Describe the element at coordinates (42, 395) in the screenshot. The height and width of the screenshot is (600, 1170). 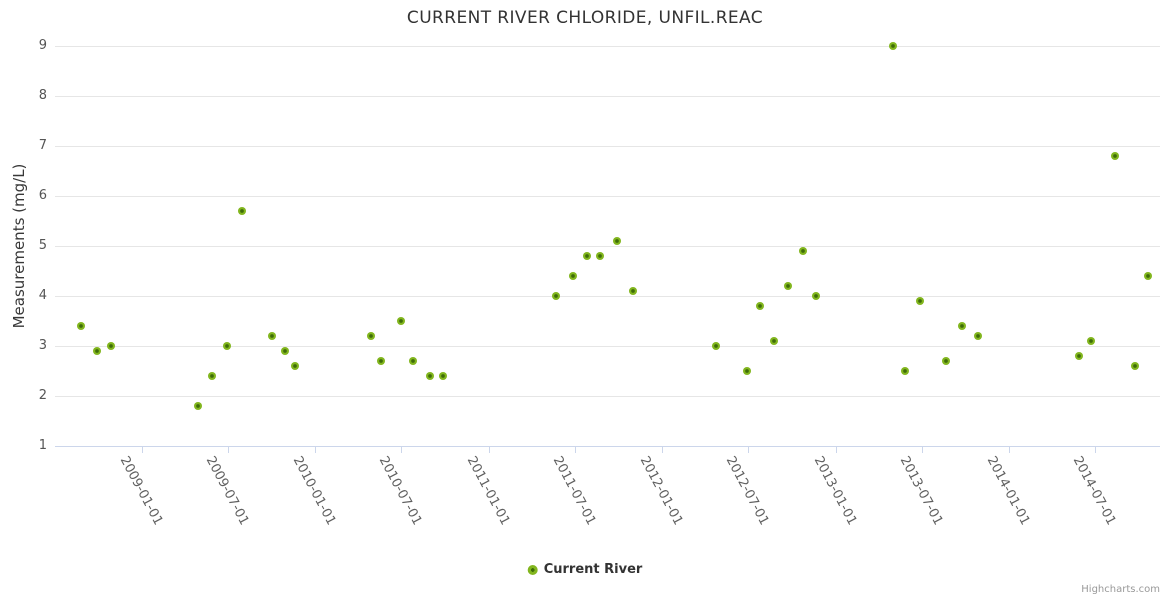
I see `y-axis-tick-label: 2` at that location.